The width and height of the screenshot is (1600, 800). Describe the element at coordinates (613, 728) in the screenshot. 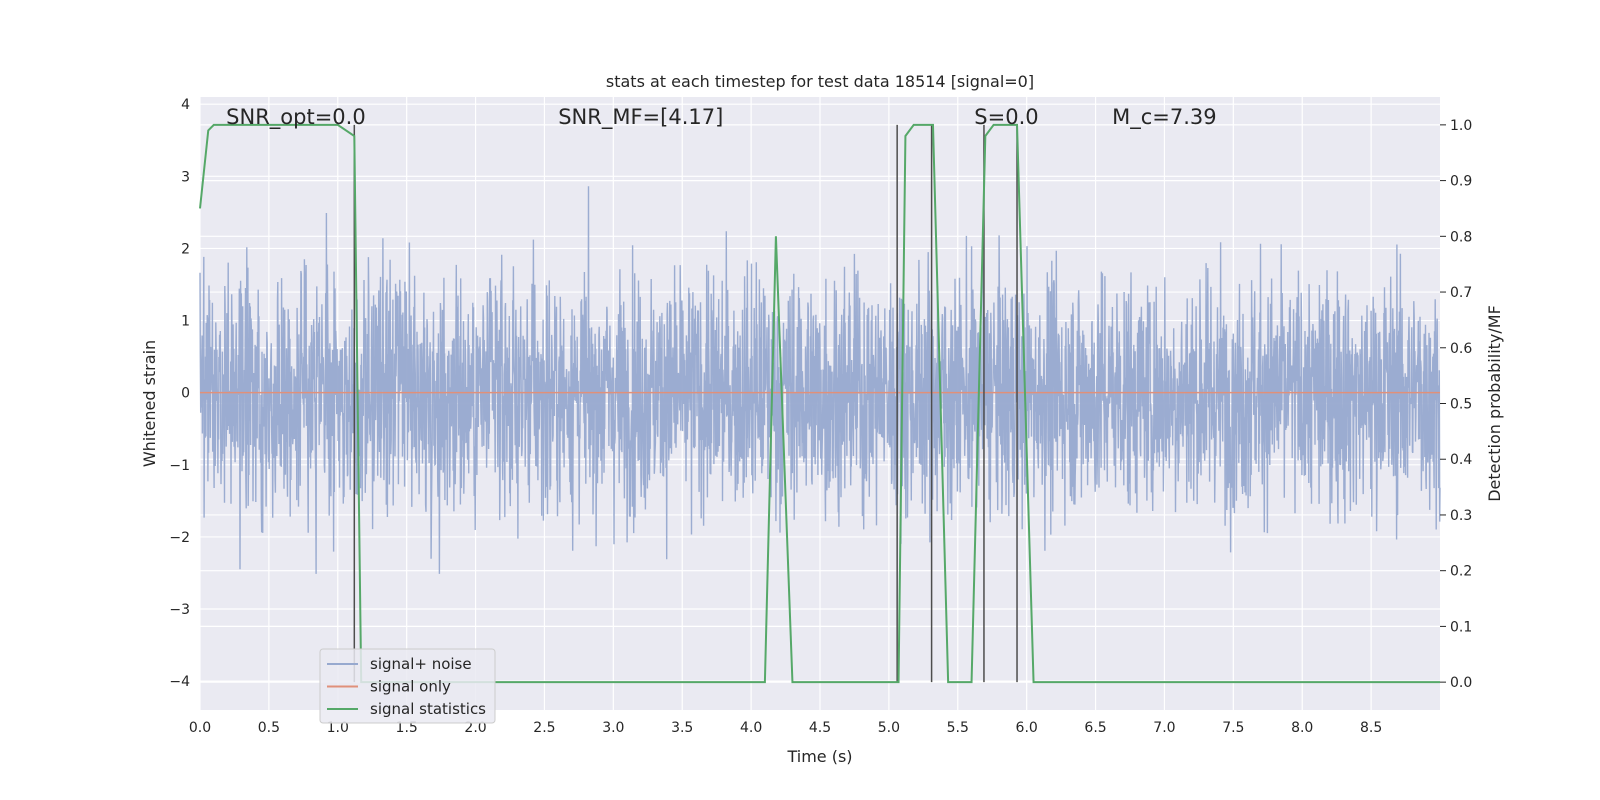

I see `x-tick-label: 3.0` at that location.